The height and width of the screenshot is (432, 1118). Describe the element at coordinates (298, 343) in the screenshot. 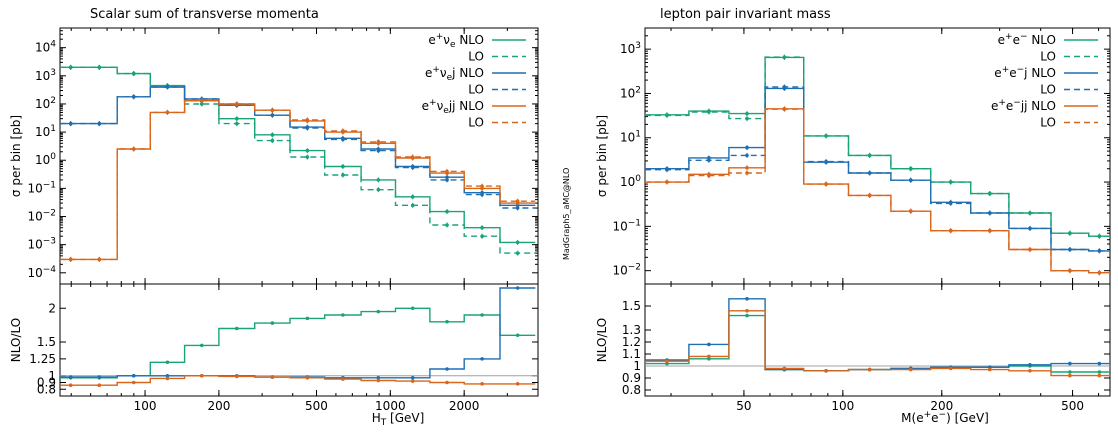

I see `ratio-line-green` at that location.